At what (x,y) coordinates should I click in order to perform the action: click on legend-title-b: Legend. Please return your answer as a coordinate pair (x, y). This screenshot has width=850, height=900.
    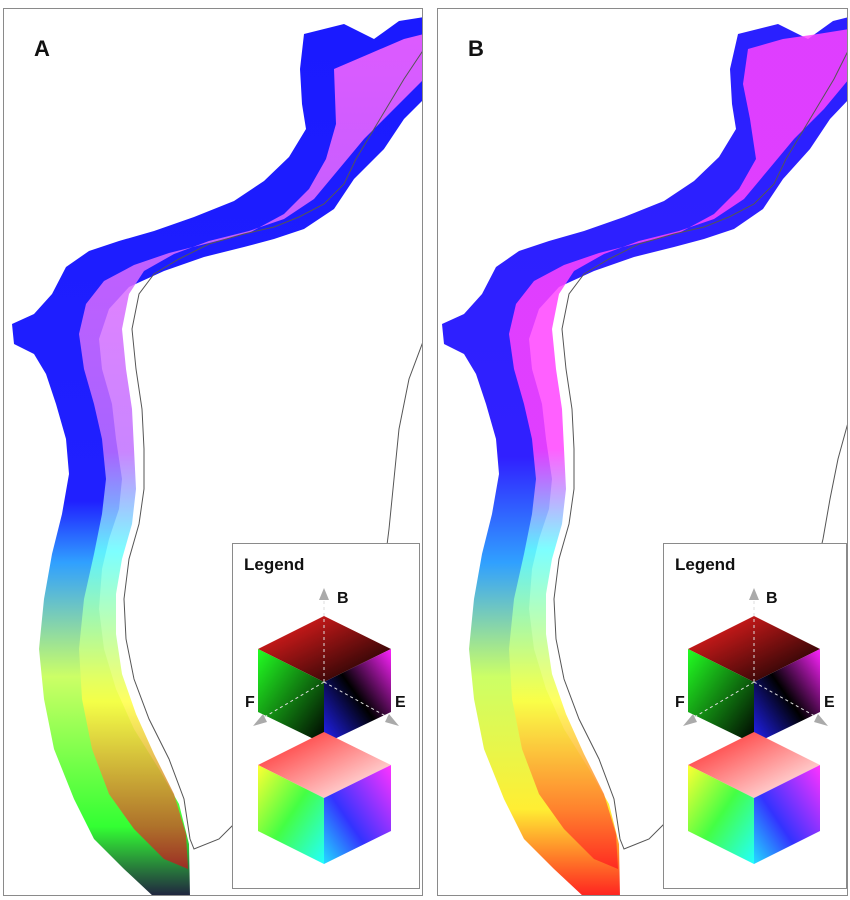
    Looking at the image, I should click on (705, 564).